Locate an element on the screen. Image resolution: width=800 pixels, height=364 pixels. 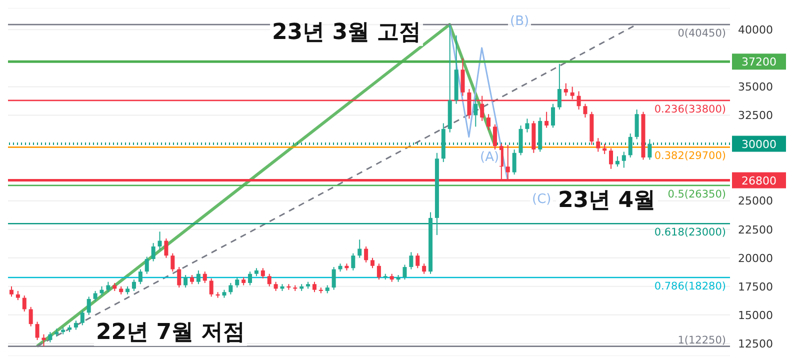
ref-line-label: 0.618(23000) is located at coordinates (690, 232).